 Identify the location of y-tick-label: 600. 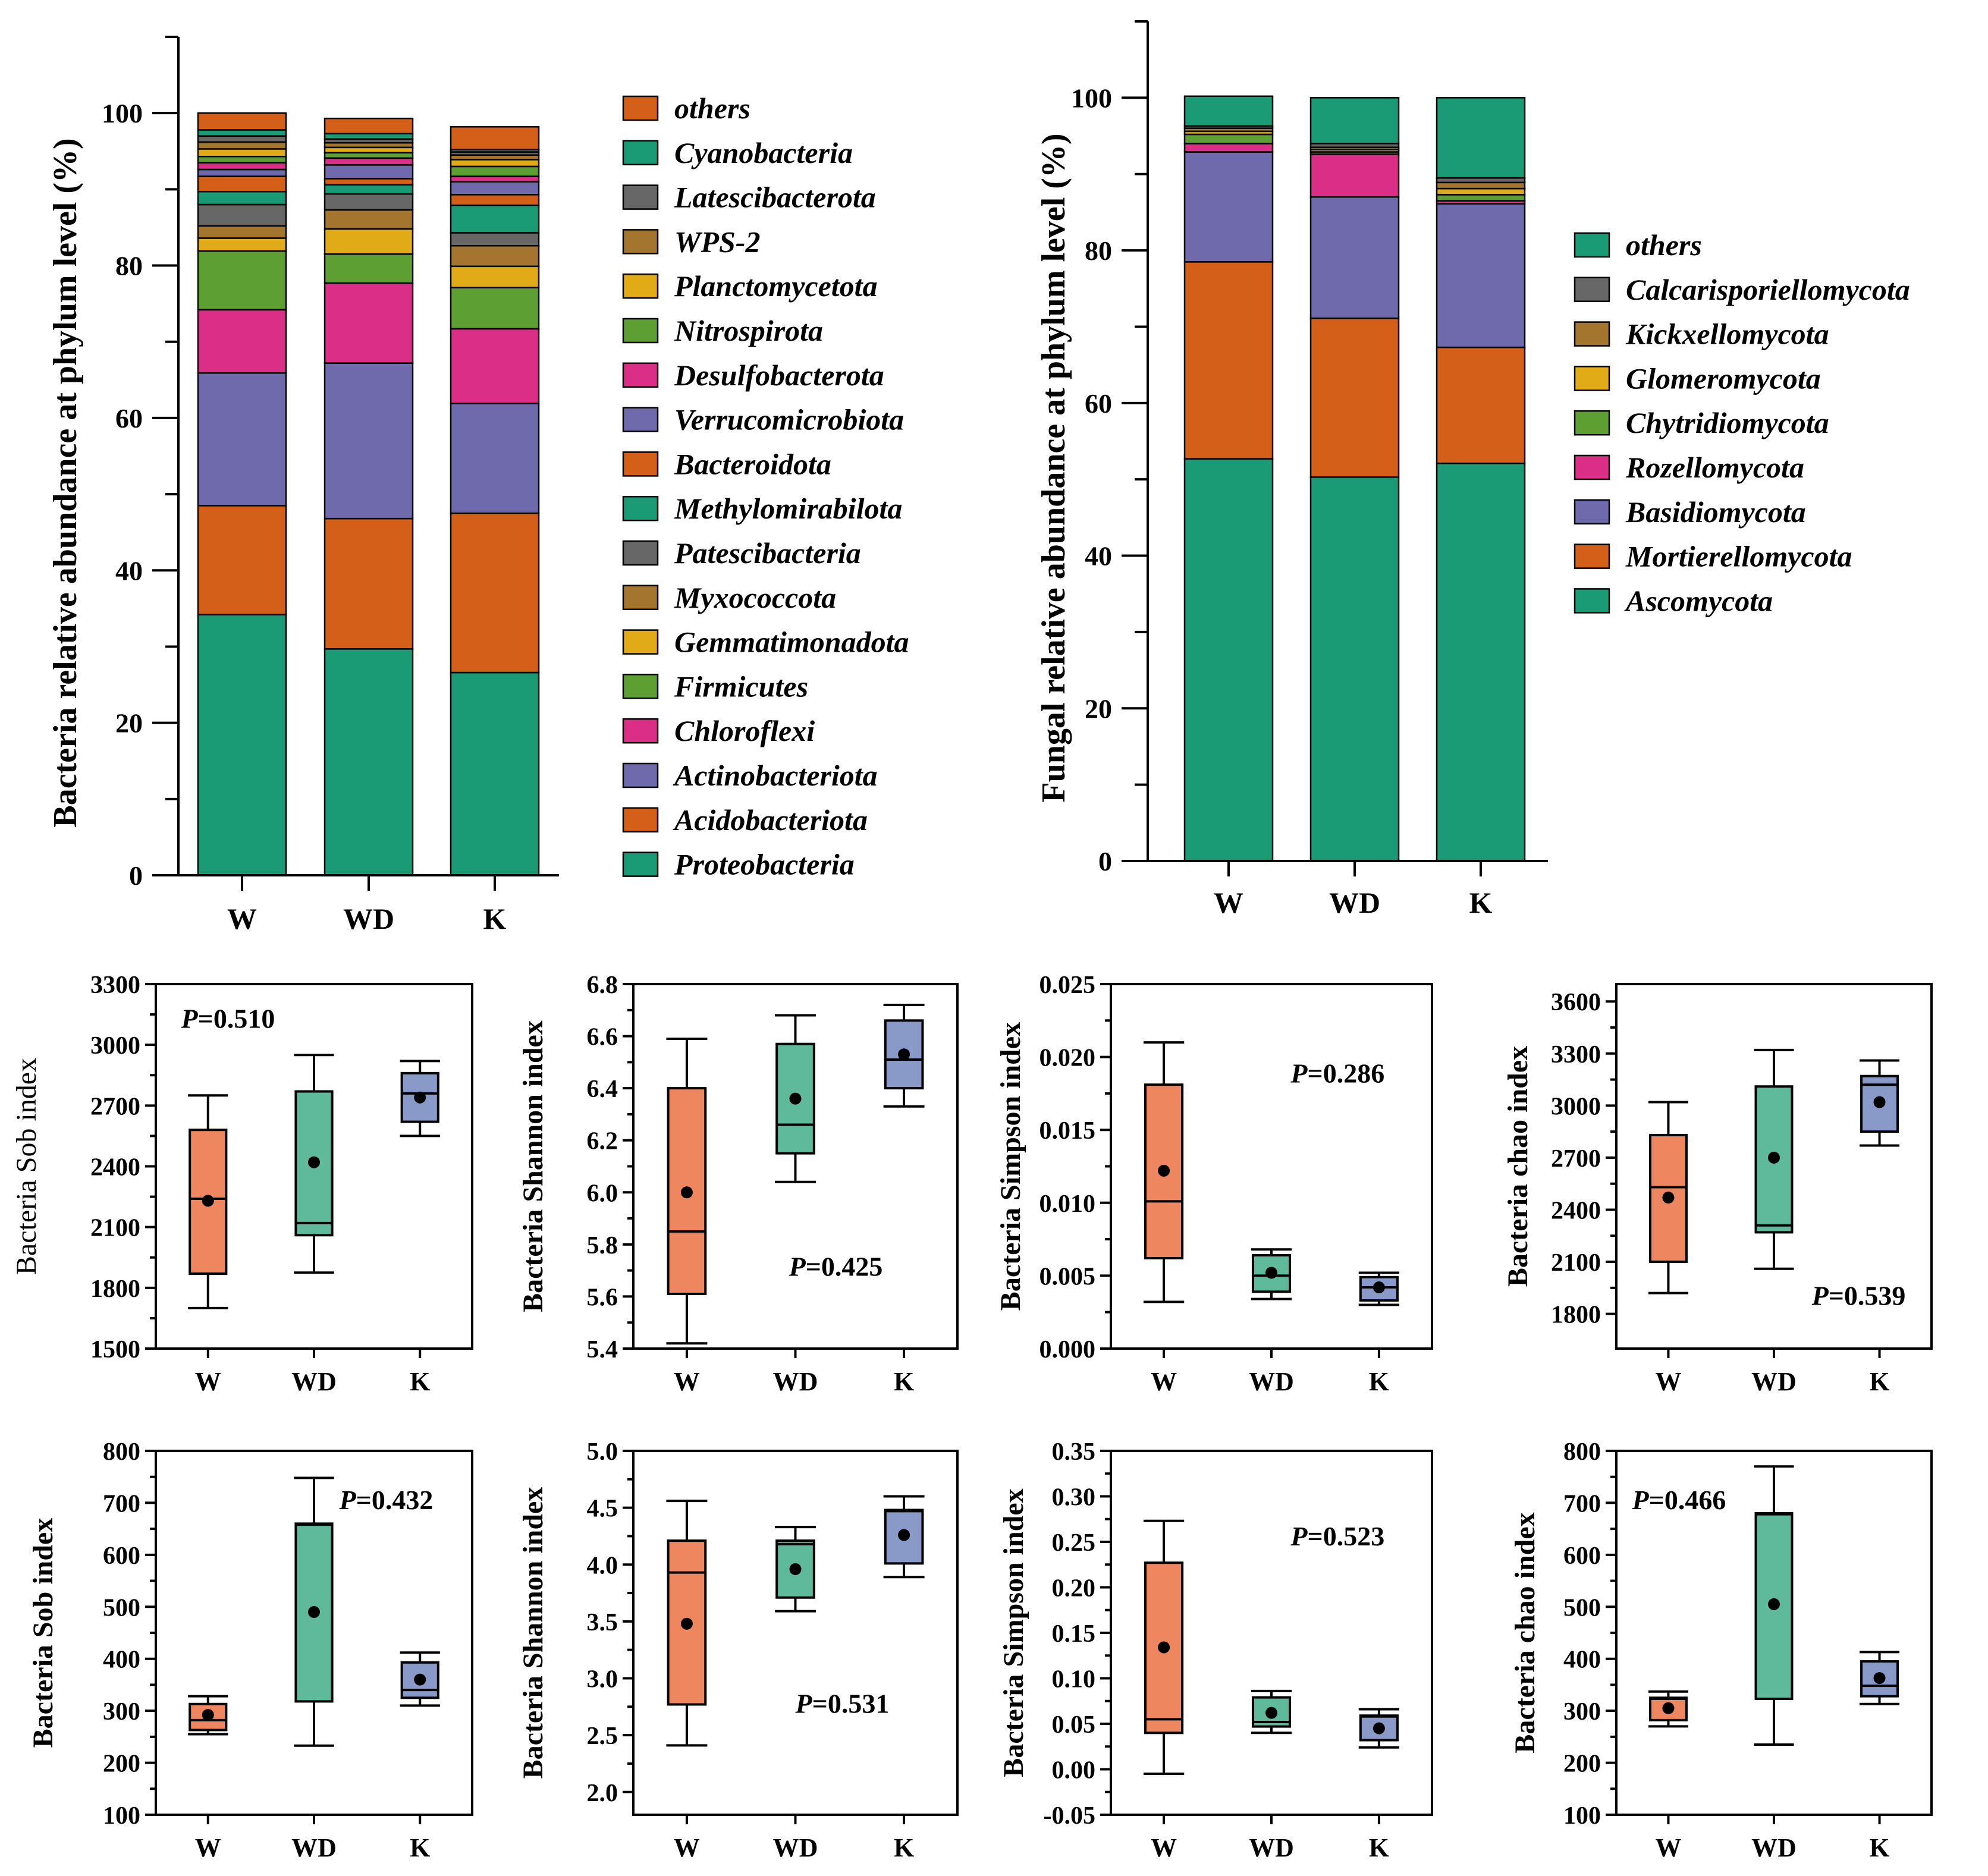
(1582, 1556).